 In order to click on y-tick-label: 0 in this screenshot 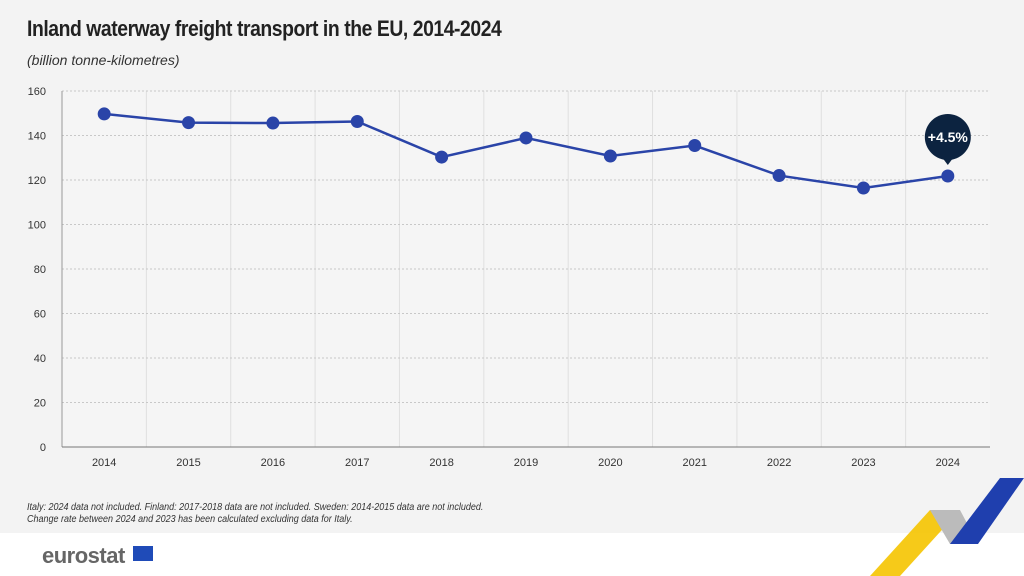, I will do `click(43, 448)`.